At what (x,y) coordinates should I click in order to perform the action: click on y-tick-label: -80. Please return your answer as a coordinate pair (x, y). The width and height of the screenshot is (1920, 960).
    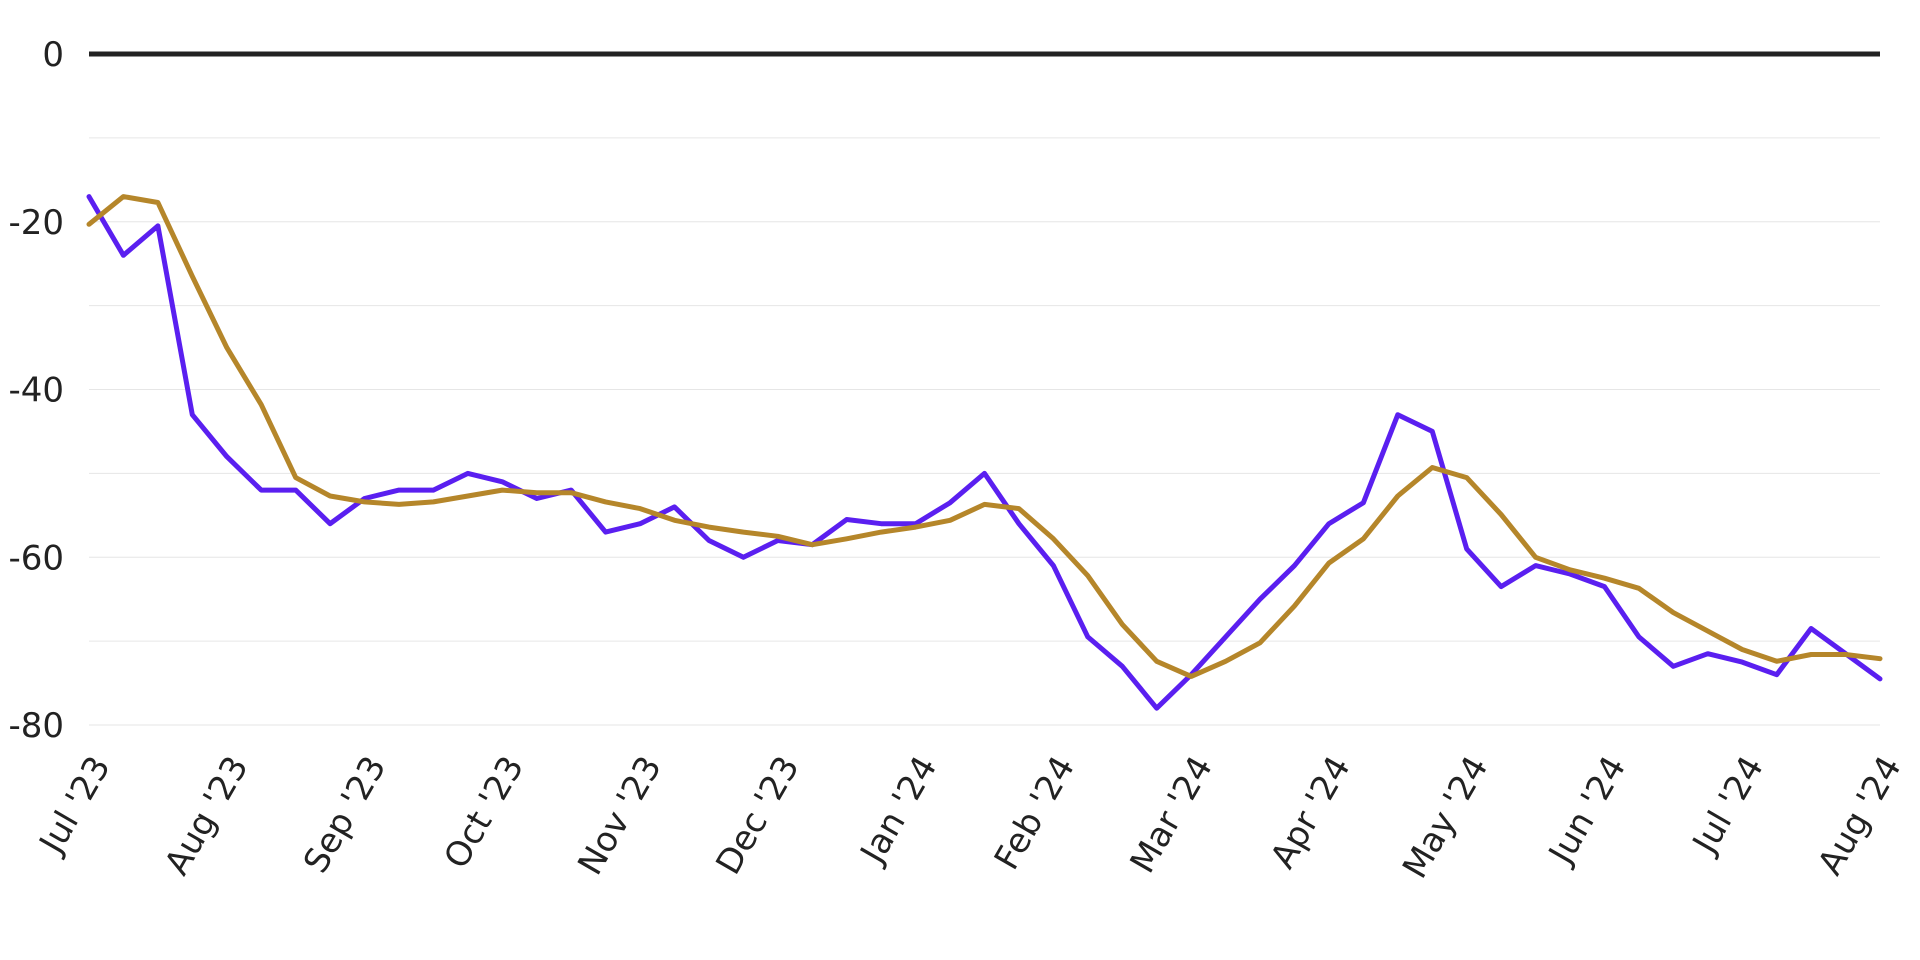
    Looking at the image, I should click on (36, 726).